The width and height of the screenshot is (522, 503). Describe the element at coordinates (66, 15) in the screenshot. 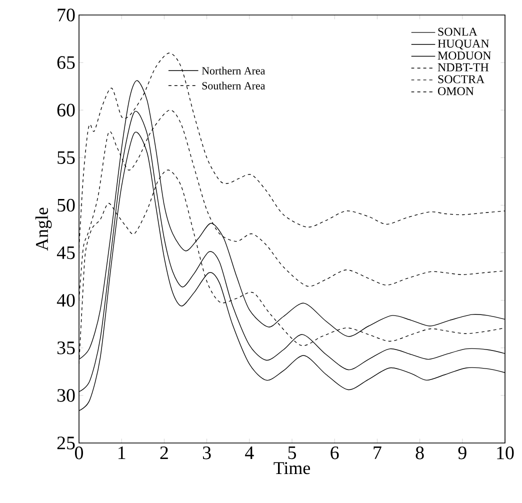

I see `y-tick-label: 70` at that location.